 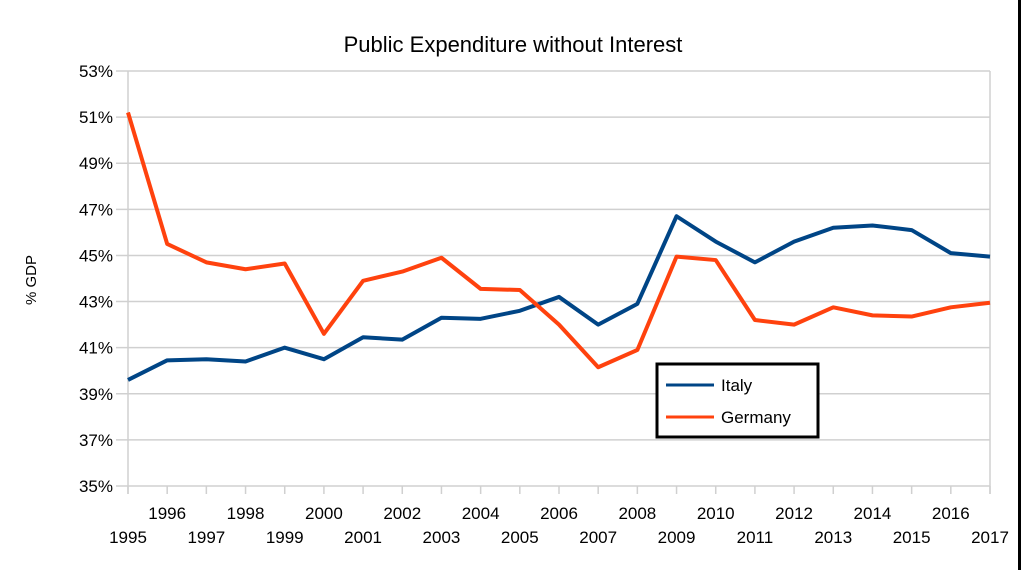 What do you see at coordinates (96, 117) in the screenshot?
I see `y-tick-label: 51%` at bounding box center [96, 117].